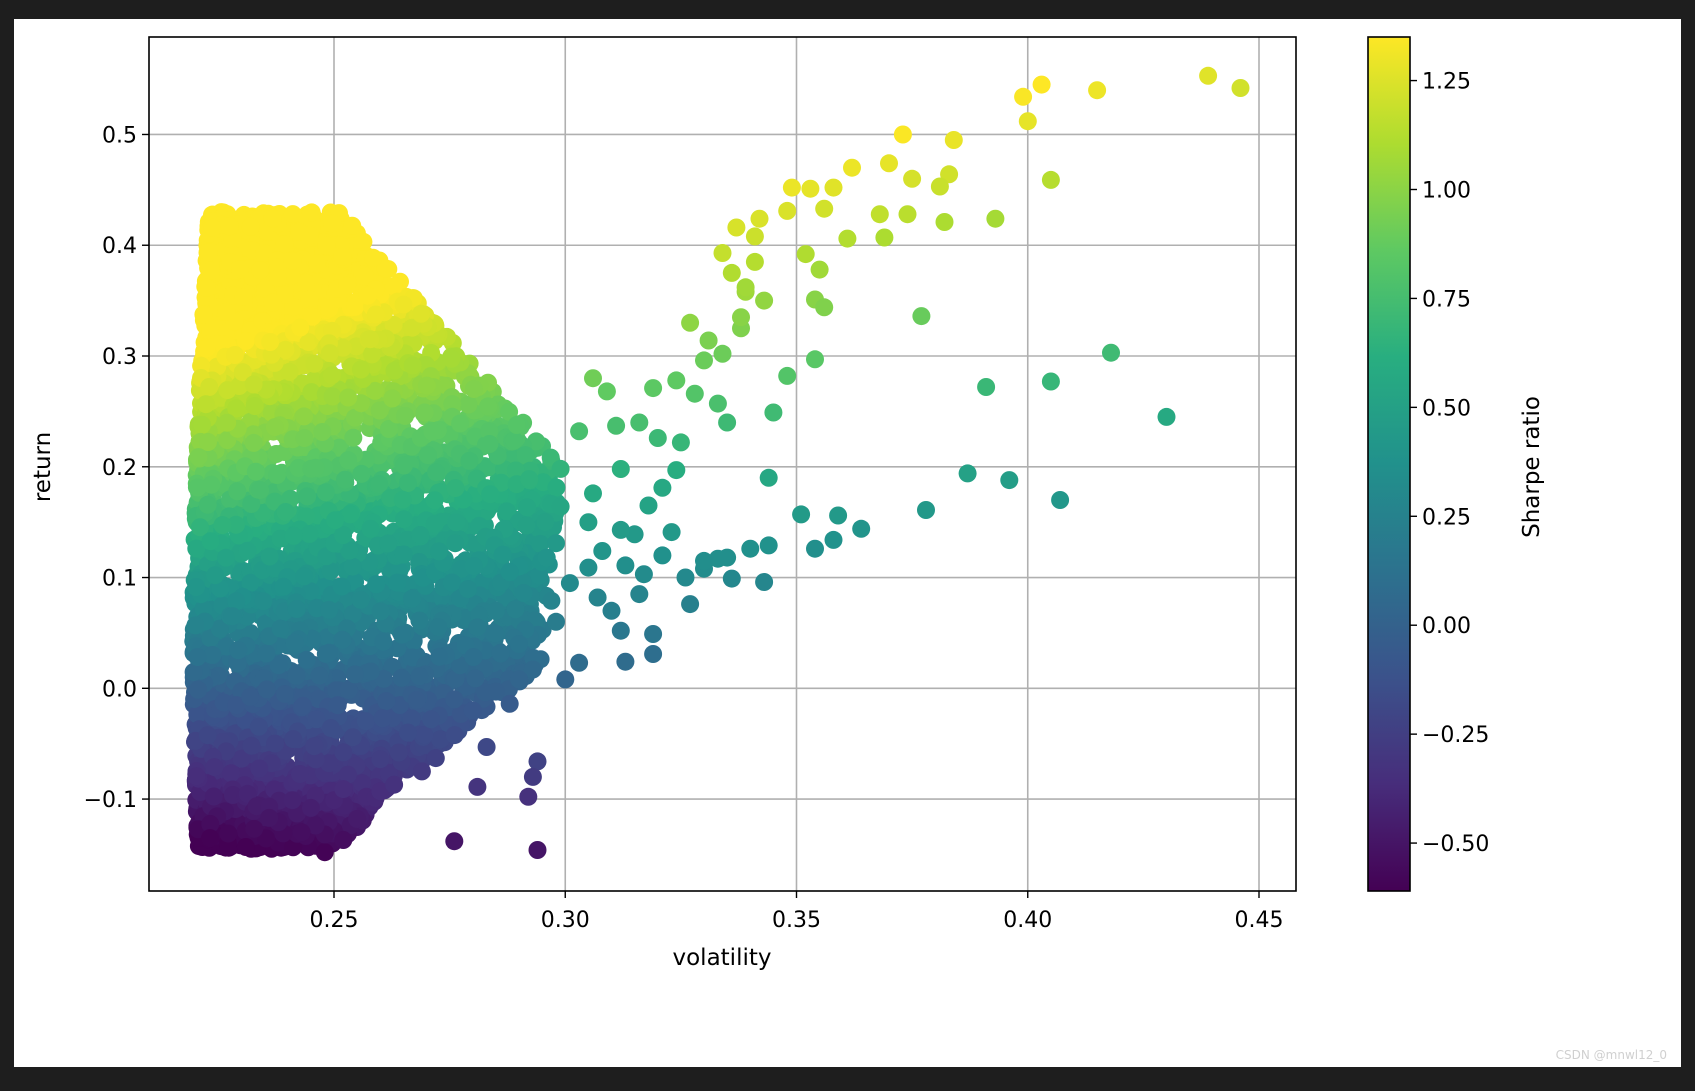  Describe the element at coordinates (796, 920) in the screenshot. I see `x-tick-label: 0.35` at that location.